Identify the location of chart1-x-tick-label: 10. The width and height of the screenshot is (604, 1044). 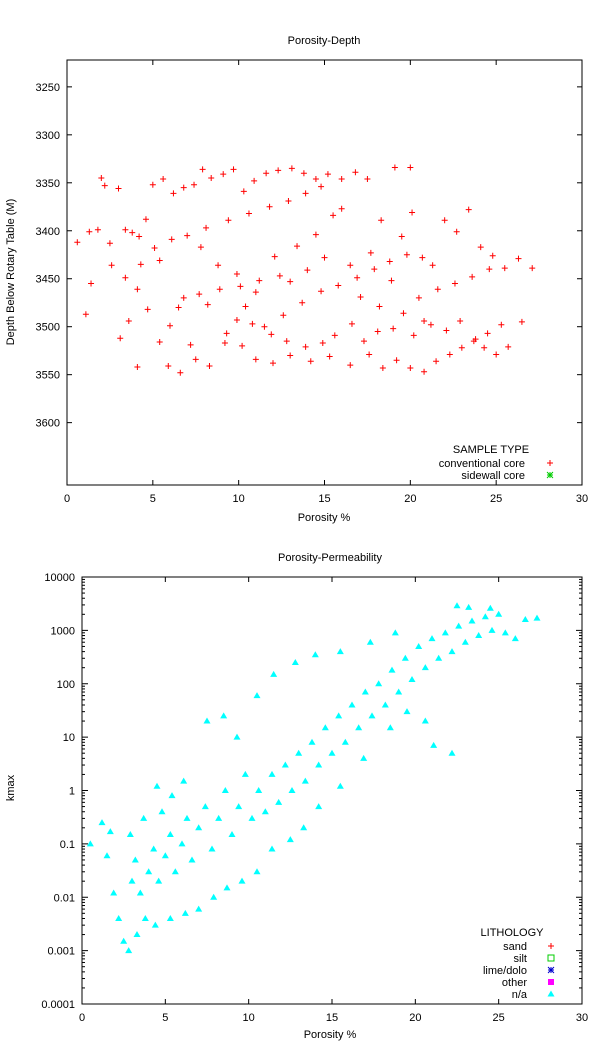
(239, 499).